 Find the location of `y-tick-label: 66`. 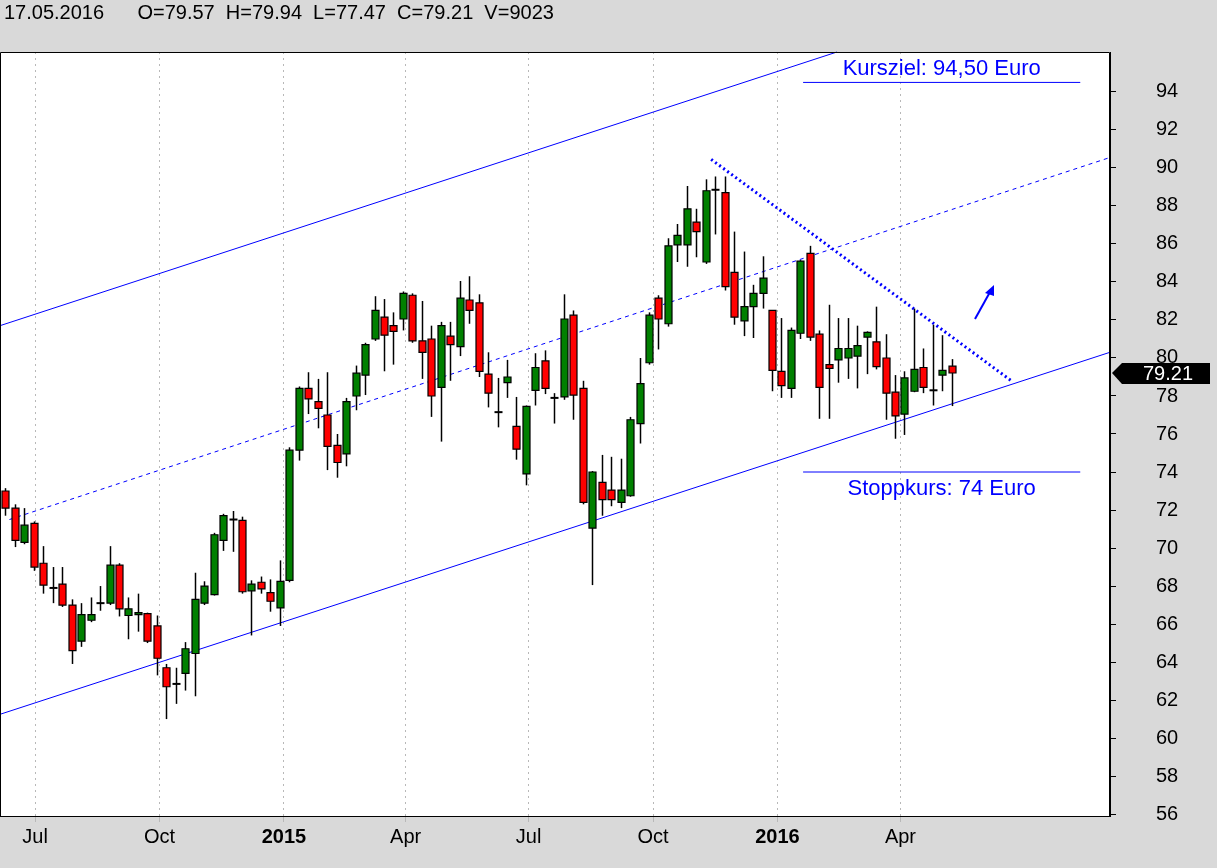

y-tick-label: 66 is located at coordinates (1167, 622).